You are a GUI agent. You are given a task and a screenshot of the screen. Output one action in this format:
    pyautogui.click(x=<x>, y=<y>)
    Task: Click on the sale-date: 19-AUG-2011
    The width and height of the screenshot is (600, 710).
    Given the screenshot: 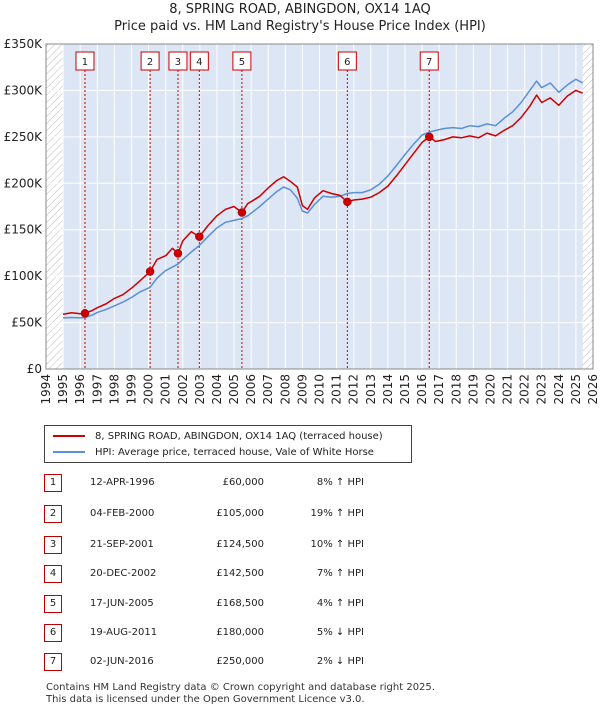 What is the action you would take?
    pyautogui.click(x=124, y=632)
    